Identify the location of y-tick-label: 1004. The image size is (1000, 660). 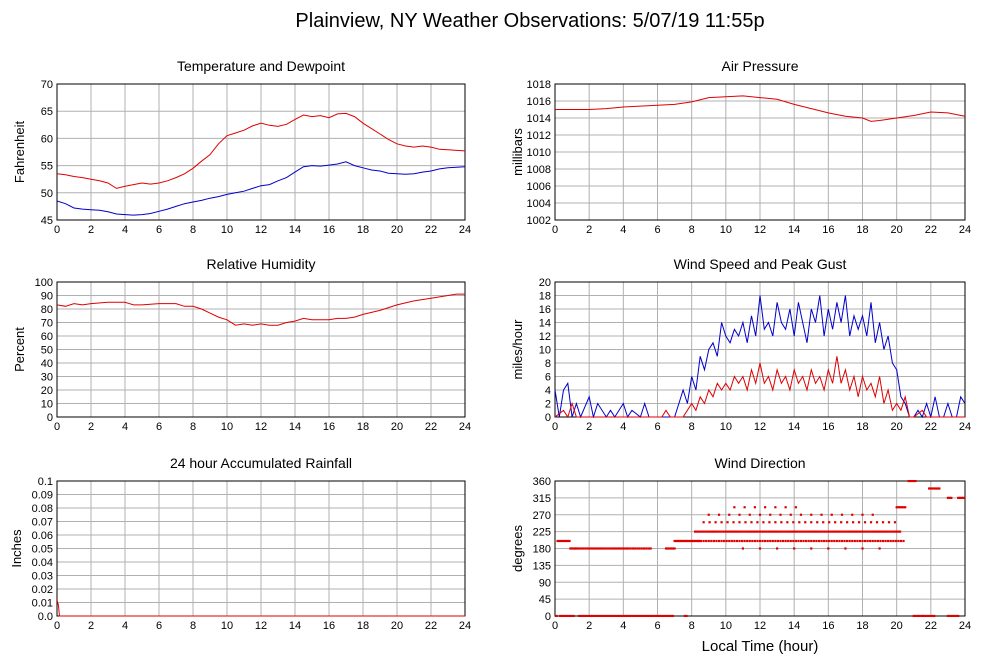
(539, 204).